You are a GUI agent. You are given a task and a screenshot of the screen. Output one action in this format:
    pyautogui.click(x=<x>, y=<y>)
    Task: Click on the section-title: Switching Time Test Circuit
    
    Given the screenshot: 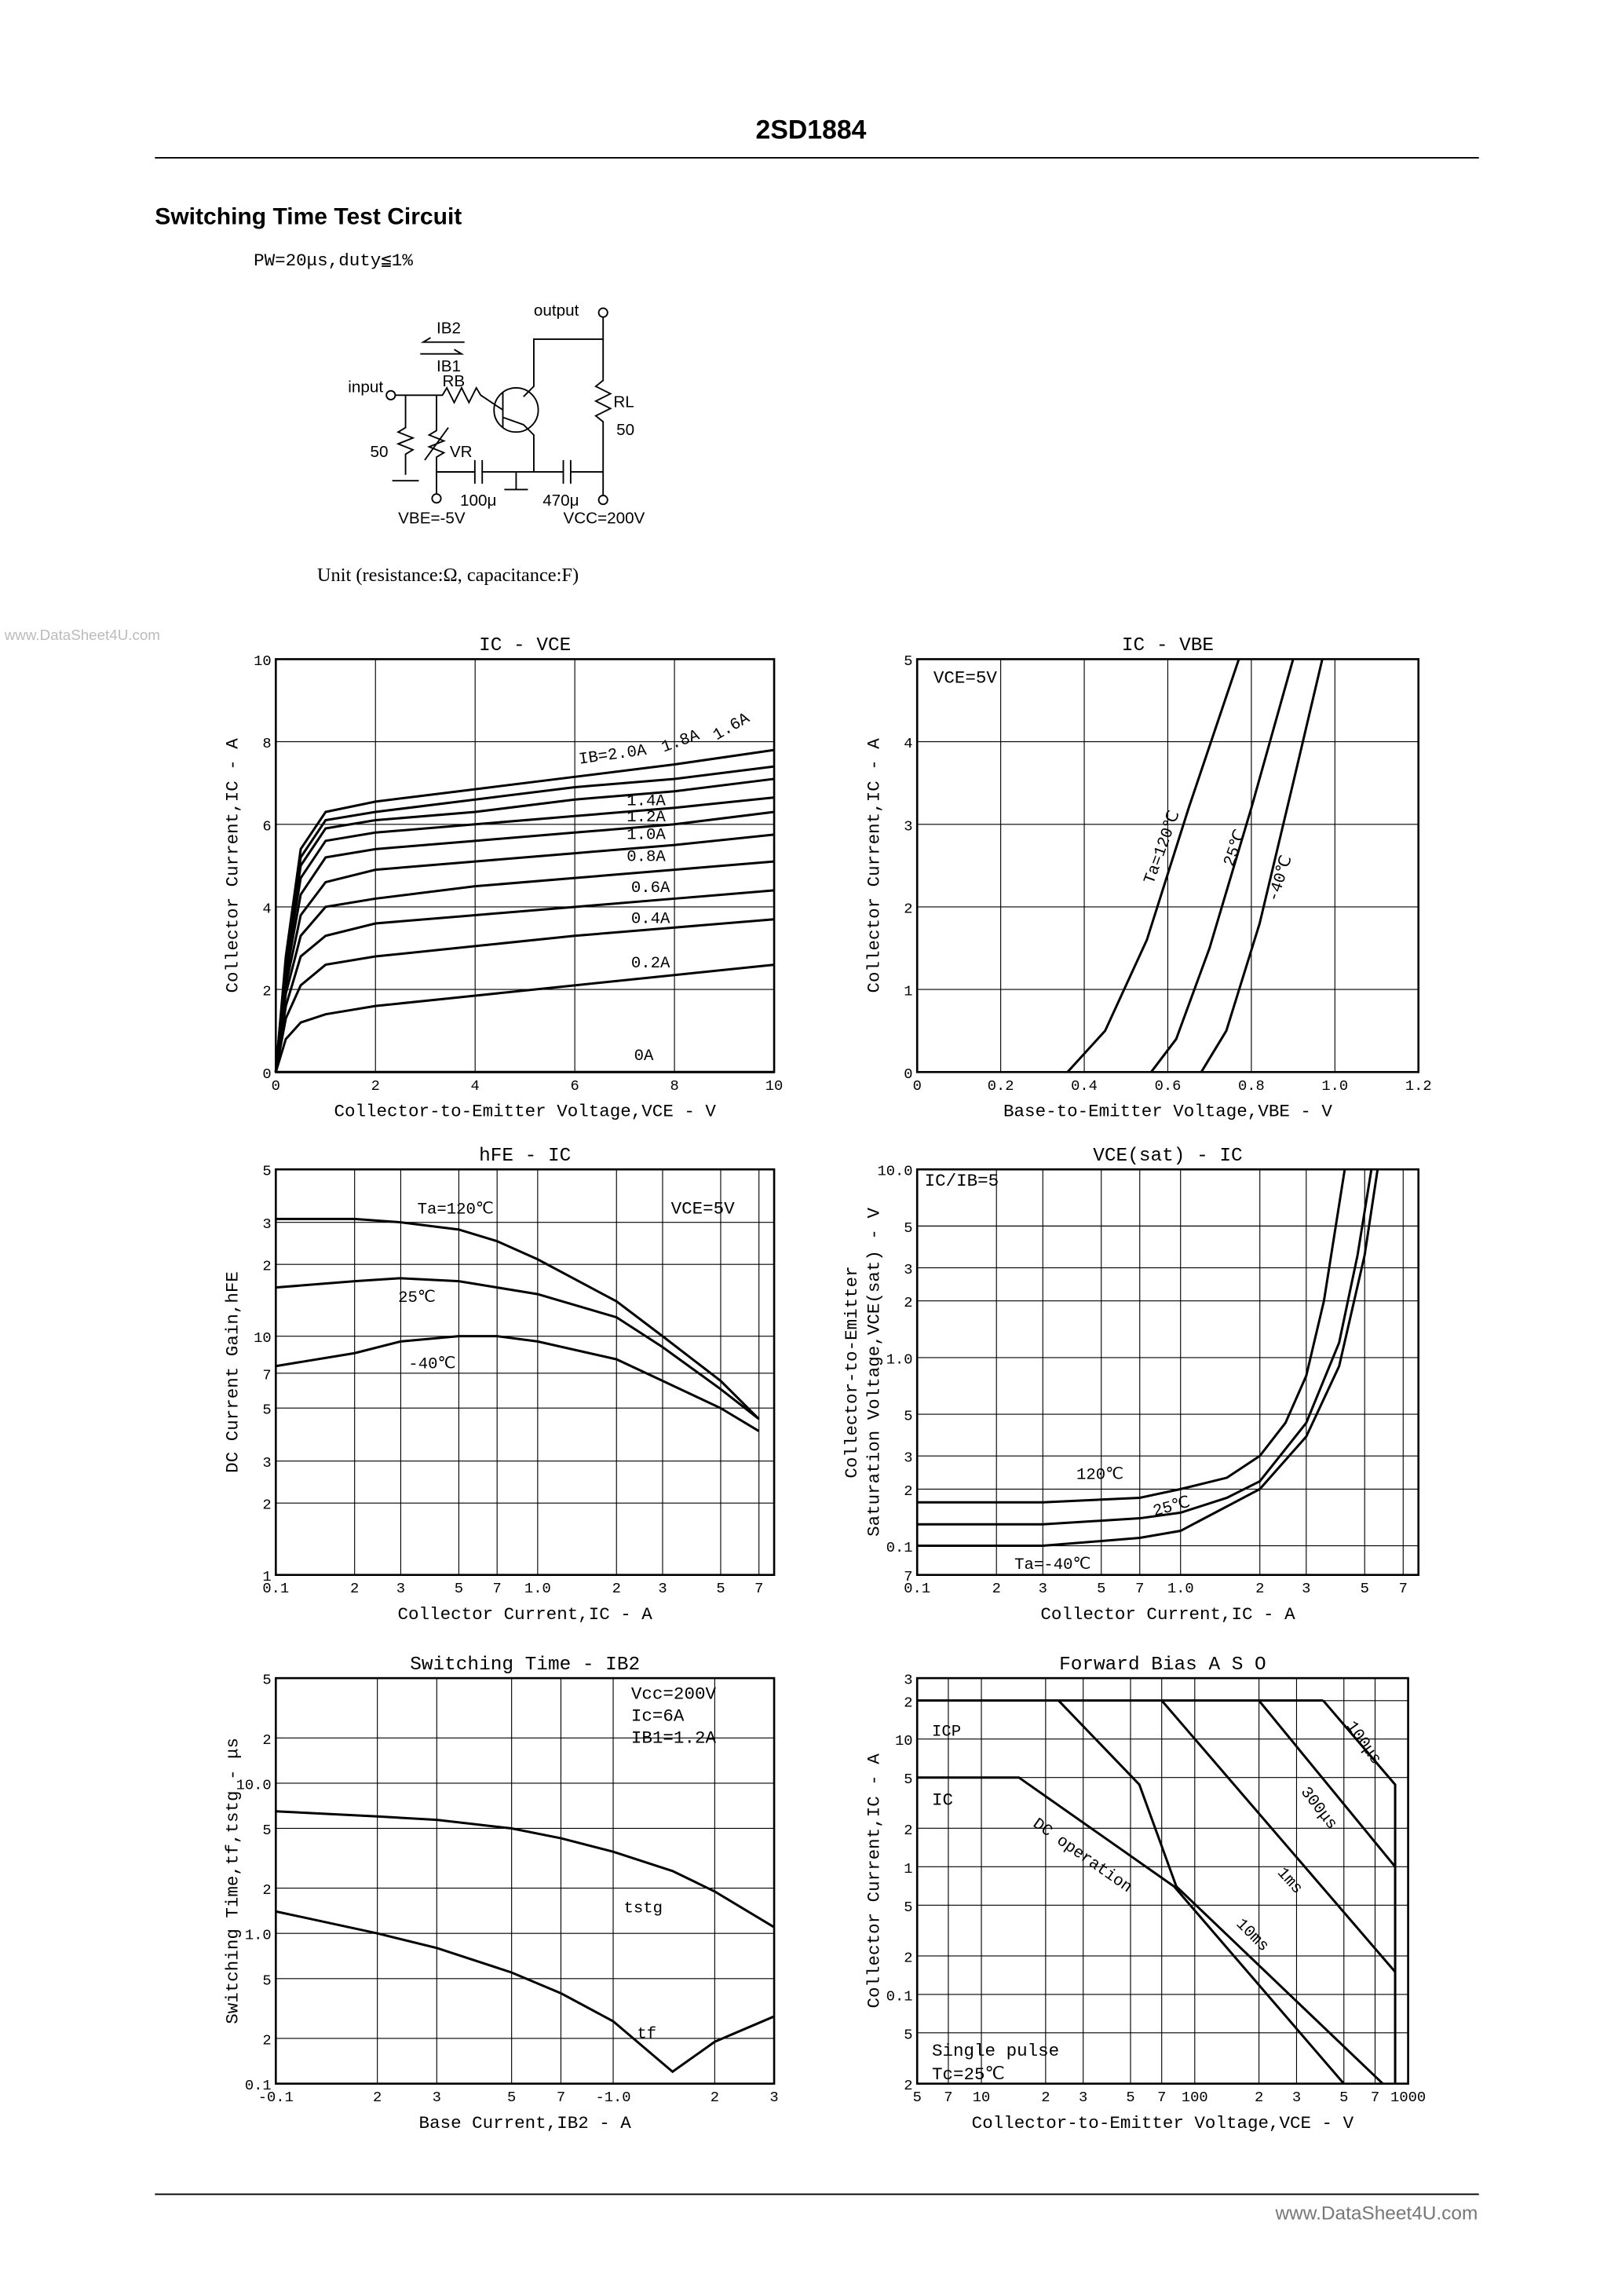 What is the action you would take?
    pyautogui.click(x=308, y=216)
    